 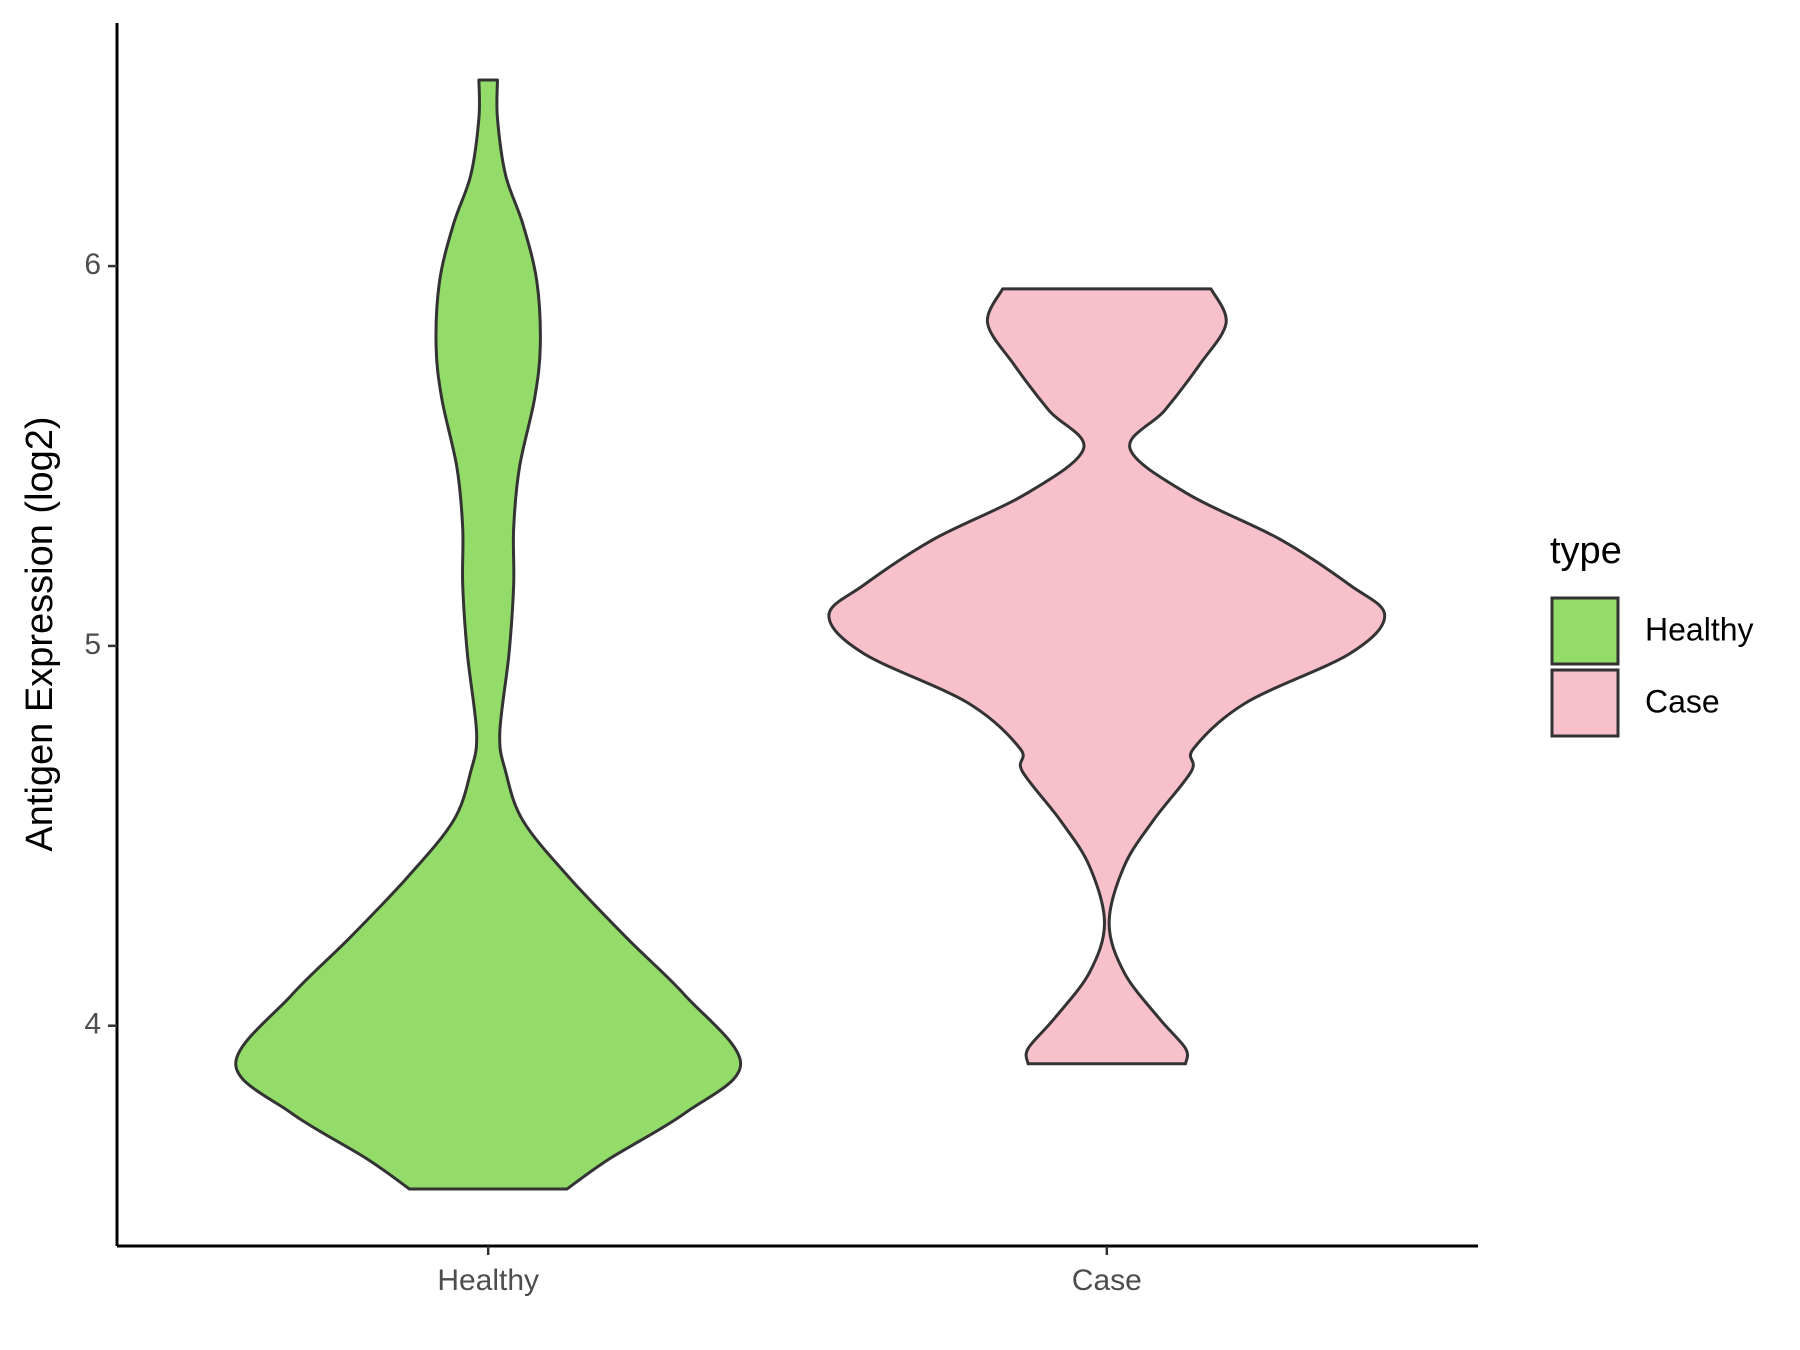 I want to click on x-tick-label: Case, so click(x=1107, y=1280).